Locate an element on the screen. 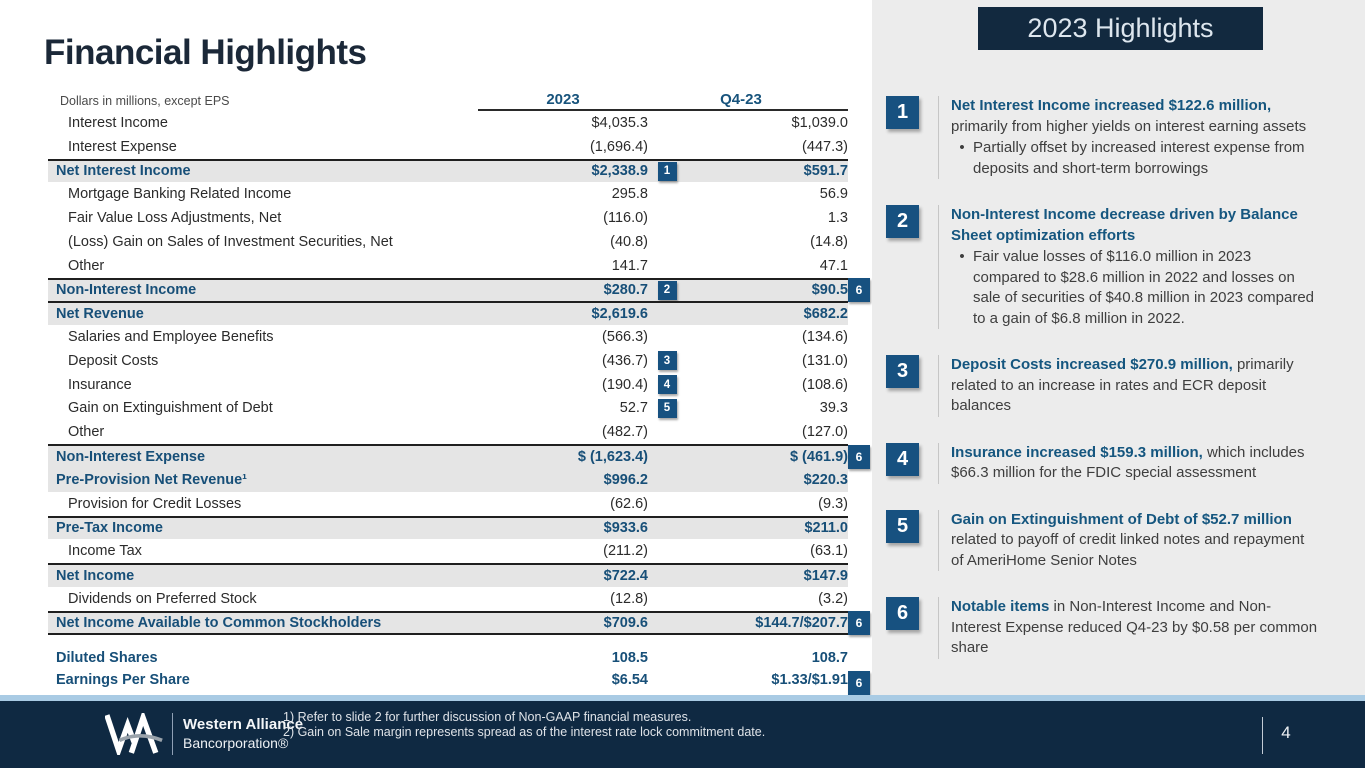  row-value-2023: (62.6) is located at coordinates (629, 503).